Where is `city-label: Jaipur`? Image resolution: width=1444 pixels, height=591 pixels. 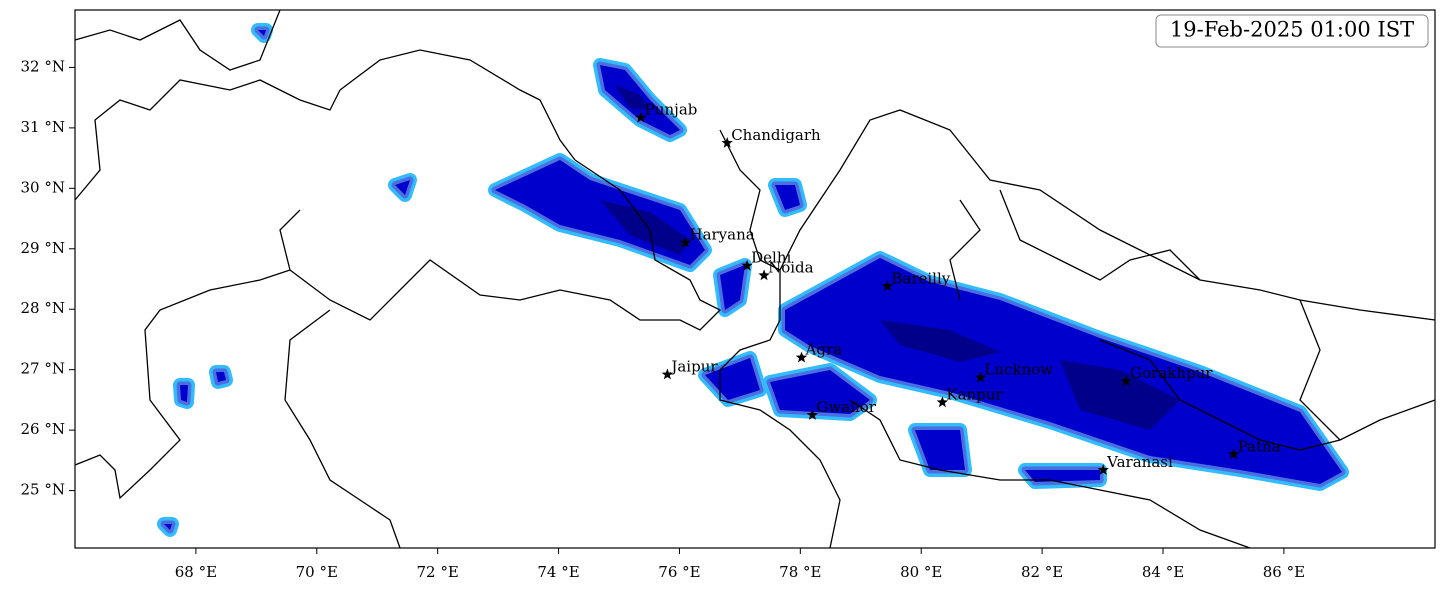
city-label: Jaipur is located at coordinates (693, 367).